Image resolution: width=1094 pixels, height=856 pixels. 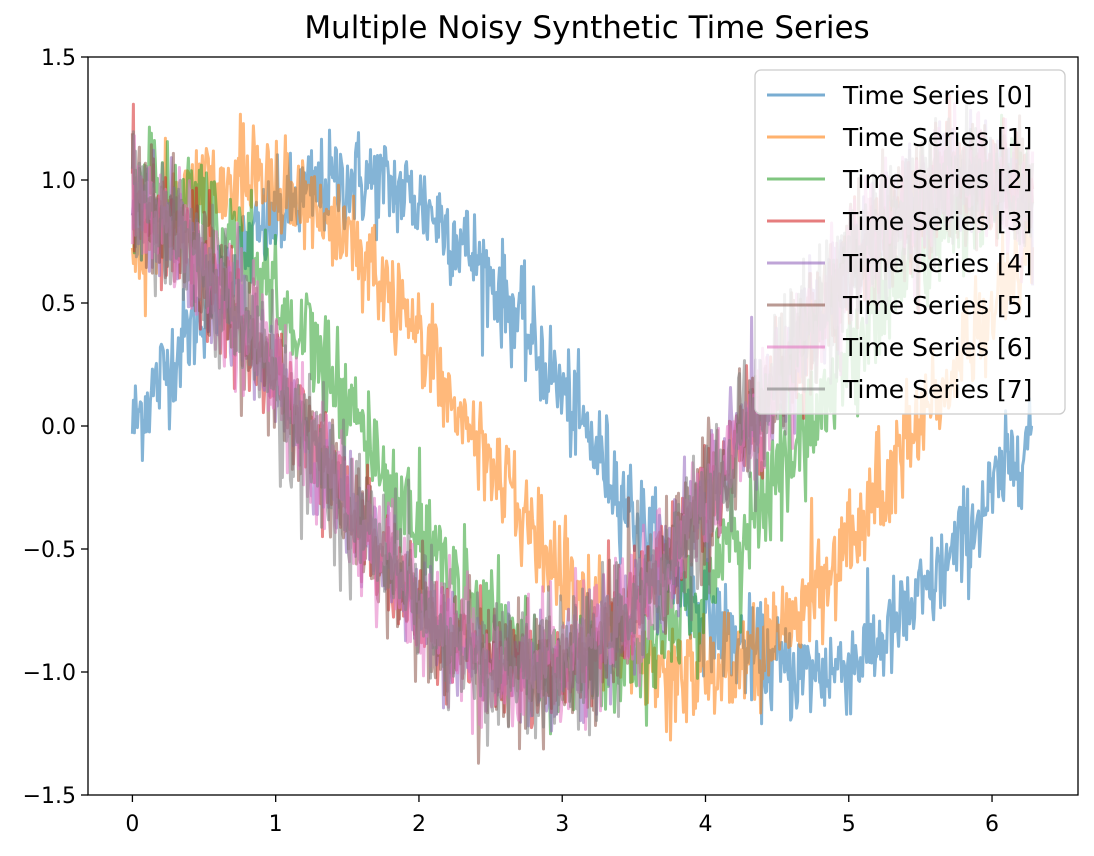 I want to click on legend-label: Time Series [6], so click(x=937, y=347).